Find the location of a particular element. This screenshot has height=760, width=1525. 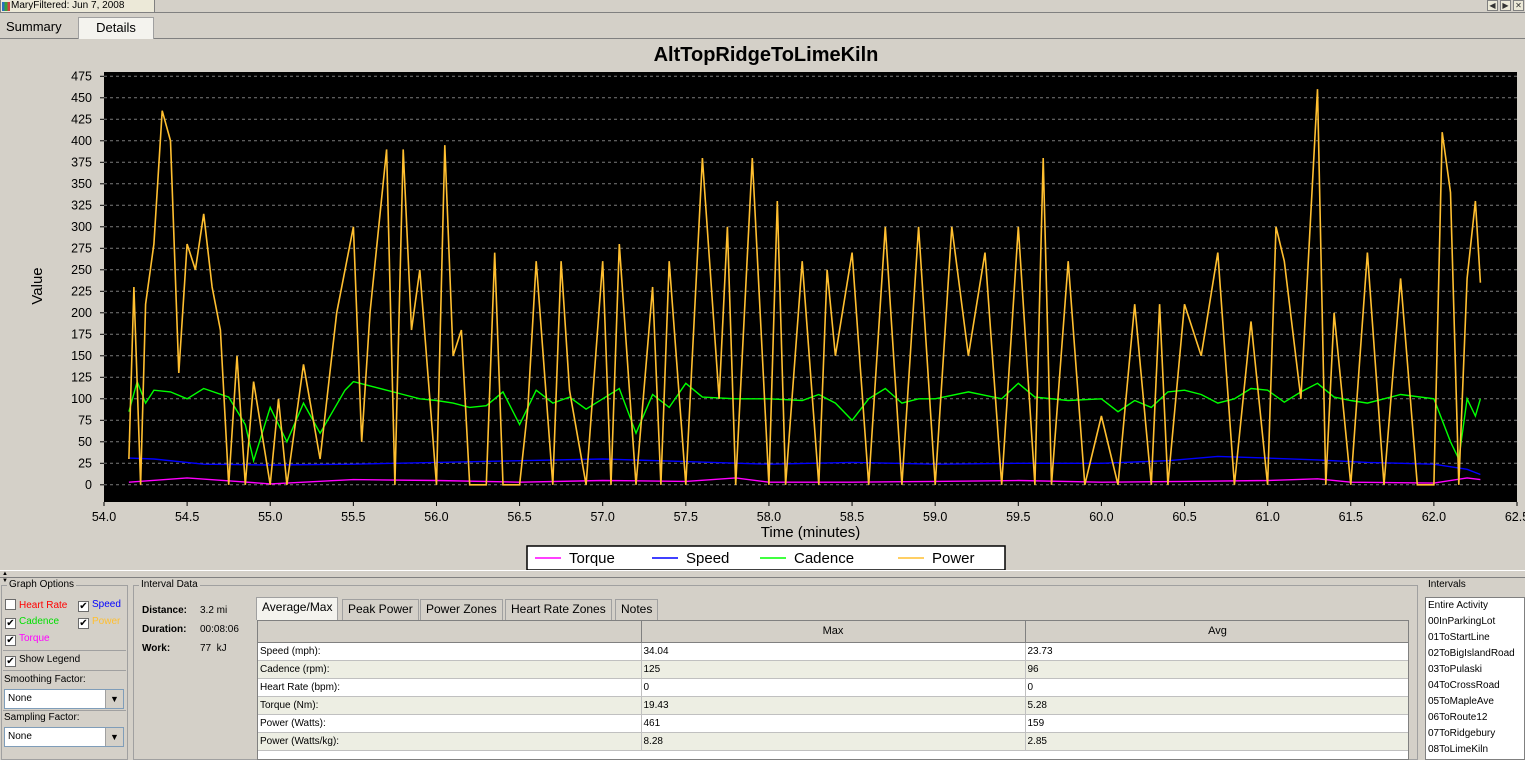

app-icon is located at coordinates (6, 6).